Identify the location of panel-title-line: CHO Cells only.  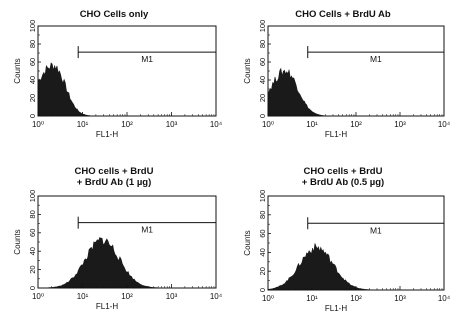
(114, 14).